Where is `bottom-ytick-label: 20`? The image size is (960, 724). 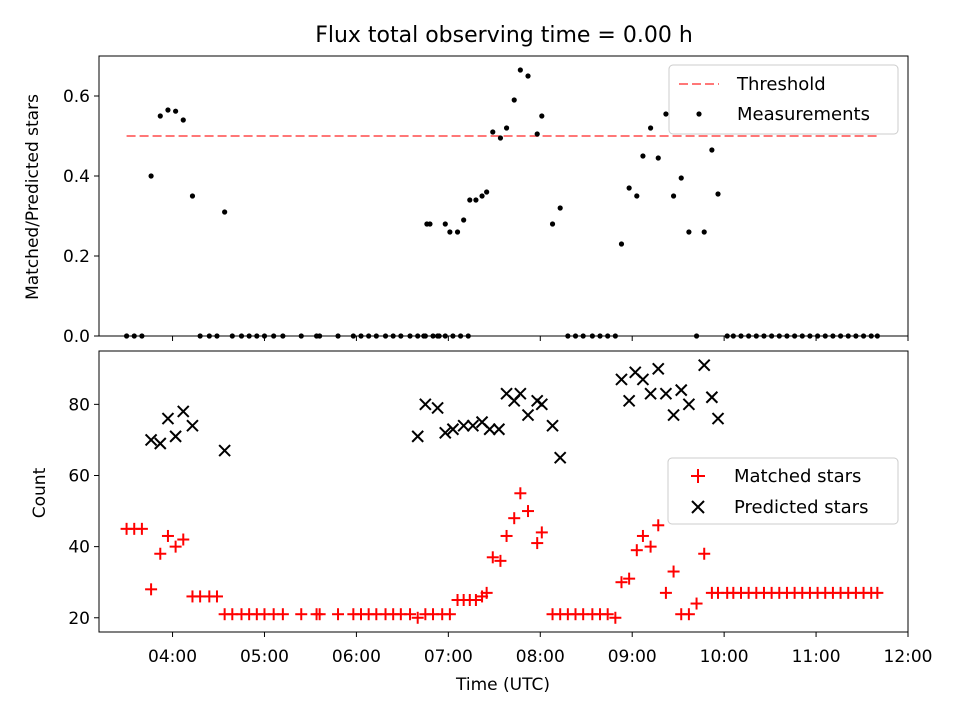
bottom-ytick-label: 20 is located at coordinates (79, 619).